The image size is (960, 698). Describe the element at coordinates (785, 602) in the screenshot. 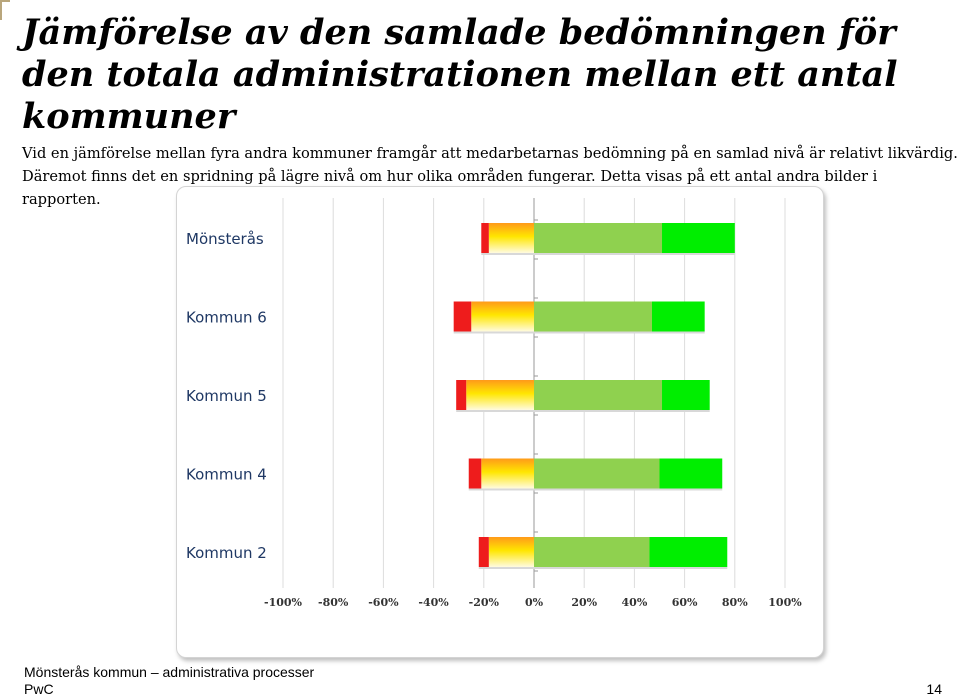

I see `x-tick-label: 100%` at that location.